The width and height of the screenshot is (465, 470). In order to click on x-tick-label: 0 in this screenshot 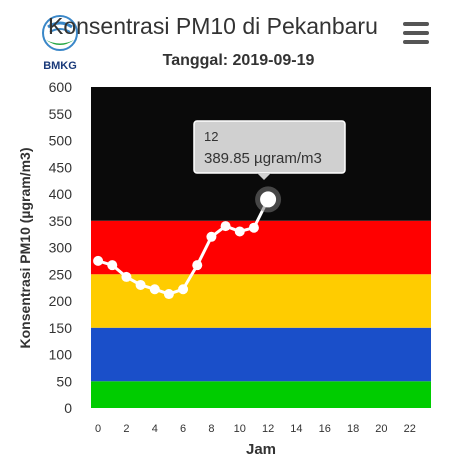, I will do `click(98, 429)`.